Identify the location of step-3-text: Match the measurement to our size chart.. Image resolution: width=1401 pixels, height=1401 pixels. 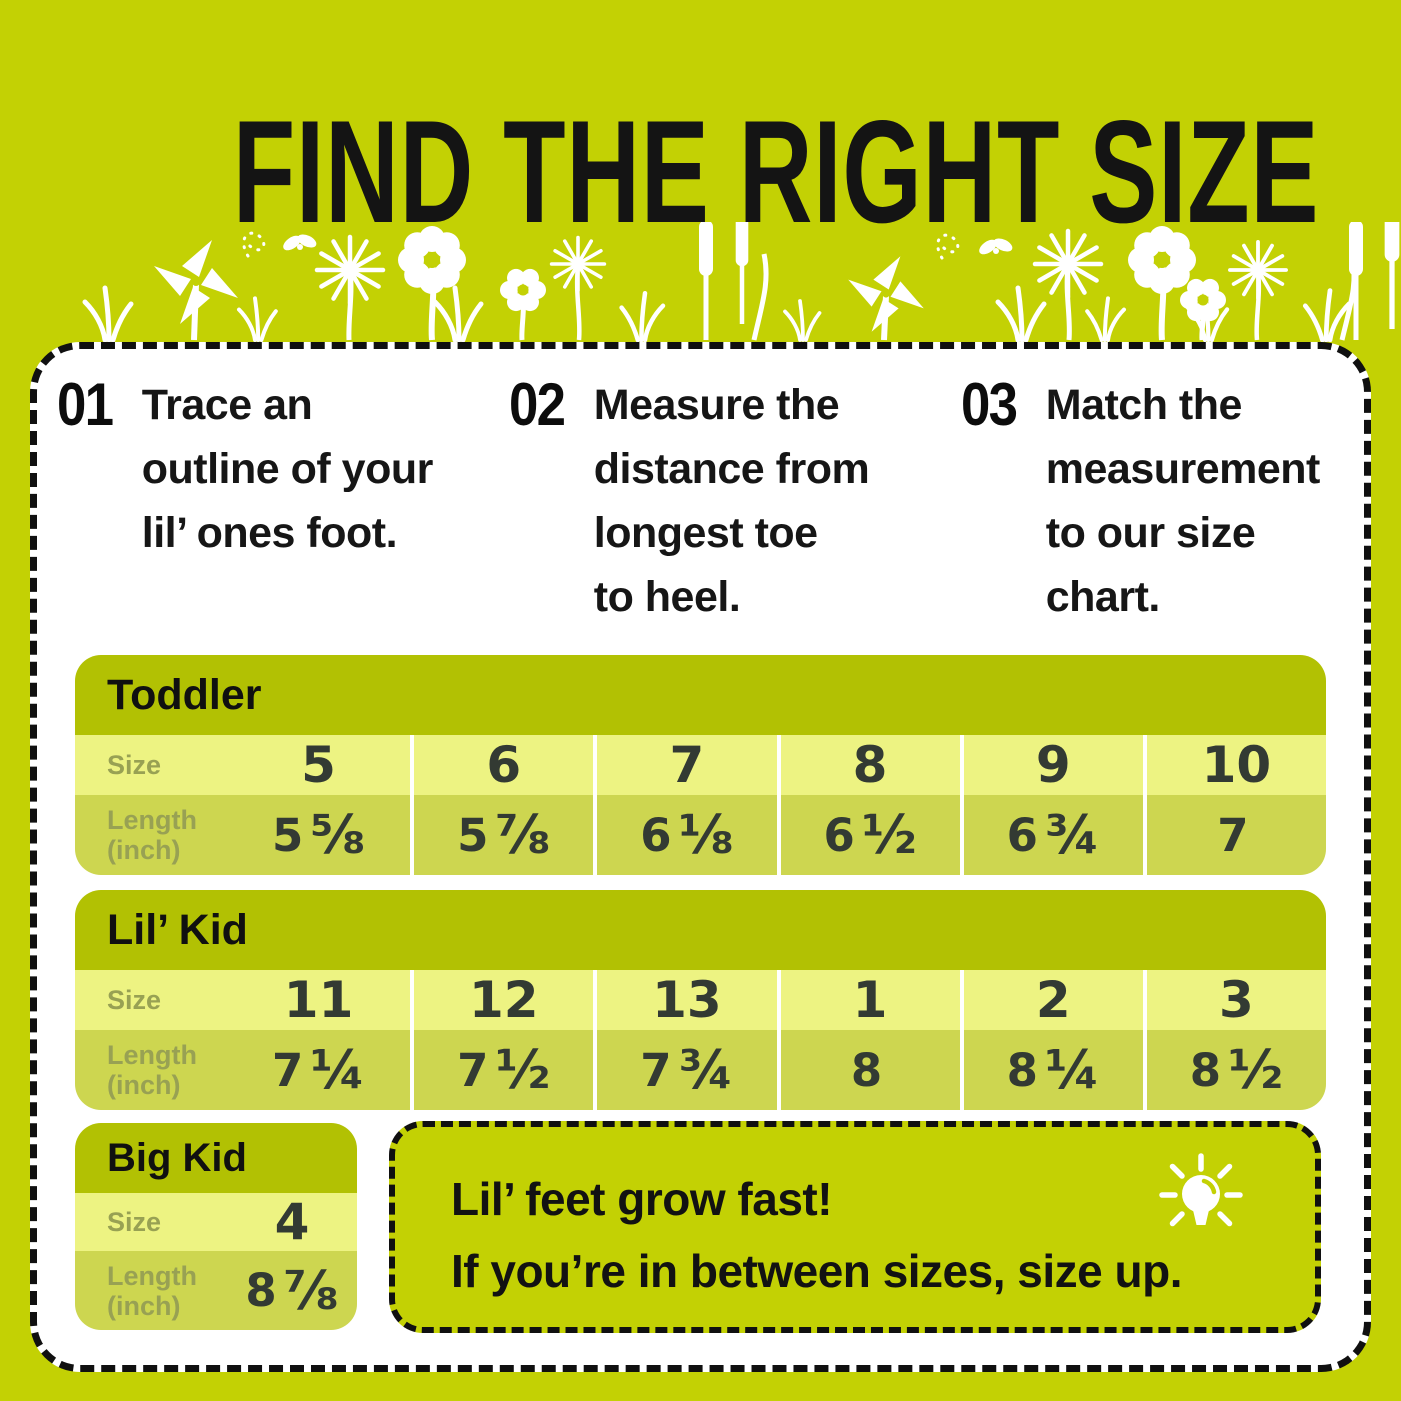
(1183, 501).